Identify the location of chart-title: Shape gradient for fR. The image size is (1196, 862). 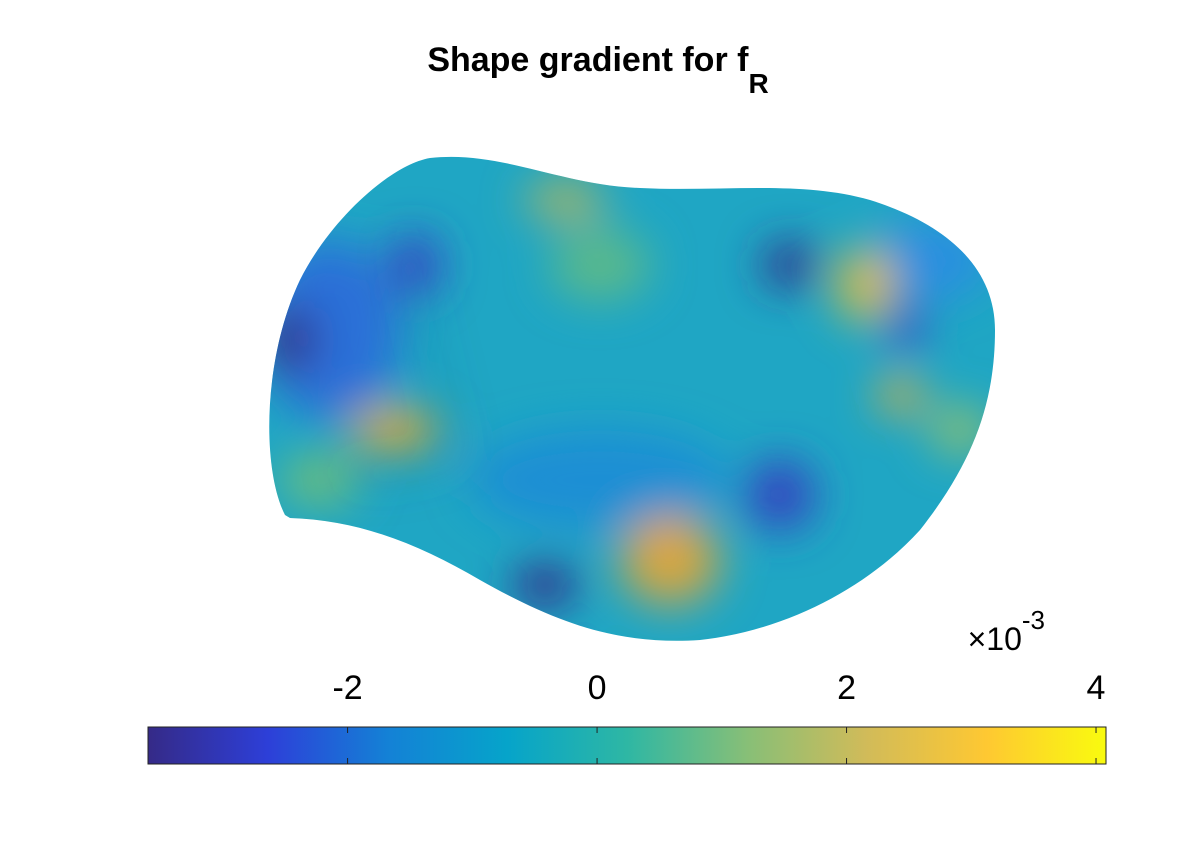
(597, 70).